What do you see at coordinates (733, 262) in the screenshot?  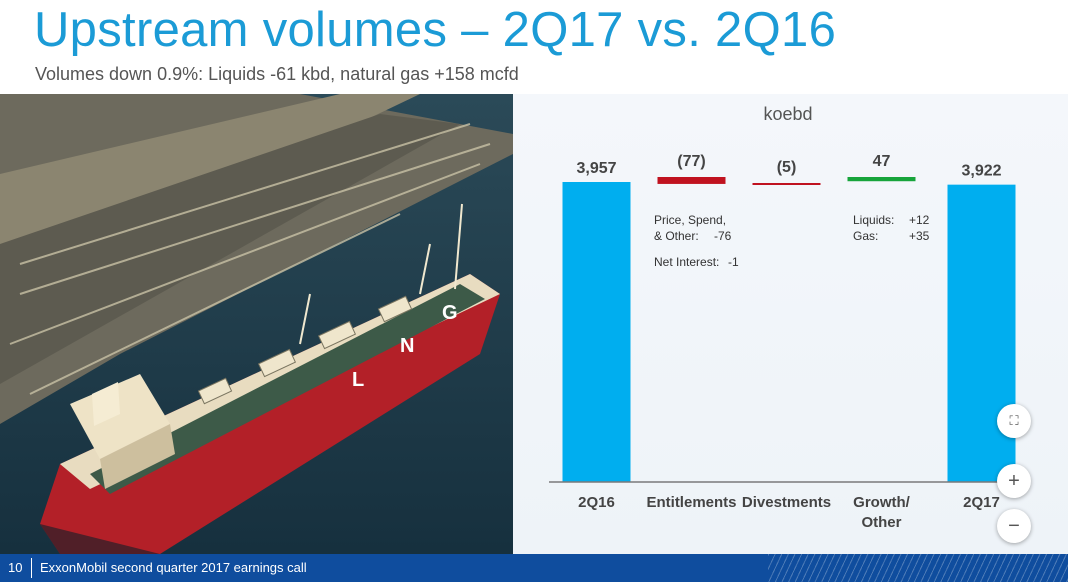 I see `net-interest-value: -1` at bounding box center [733, 262].